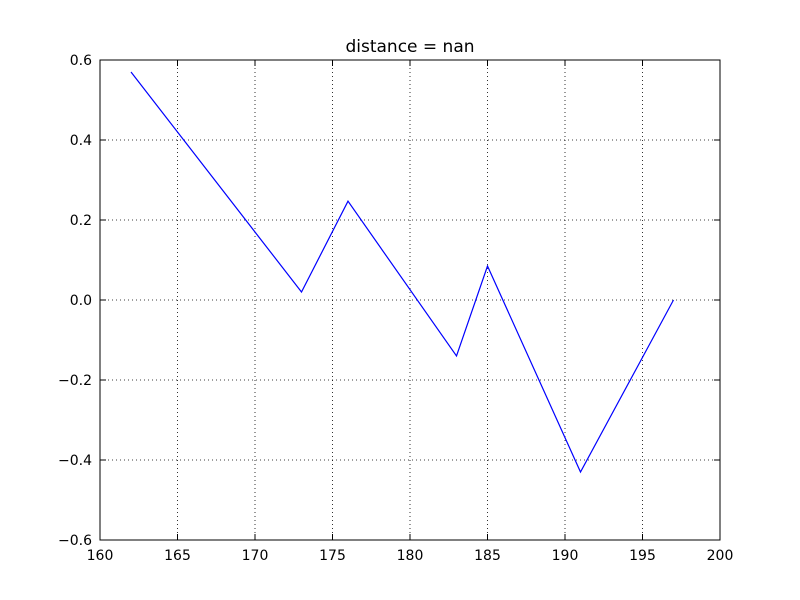 The height and width of the screenshot is (600, 800). Describe the element at coordinates (75, 541) in the screenshot. I see `y-tick-label: −0.6` at that location.